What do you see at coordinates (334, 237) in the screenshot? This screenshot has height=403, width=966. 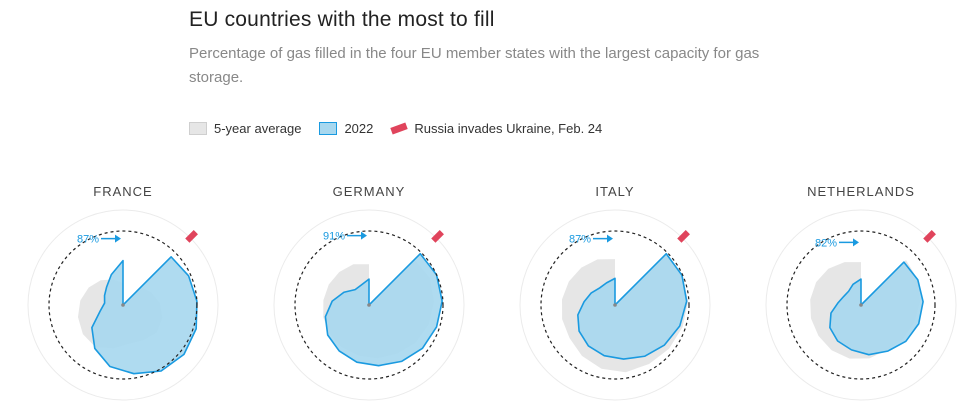 I see `value-label: 91%` at bounding box center [334, 237].